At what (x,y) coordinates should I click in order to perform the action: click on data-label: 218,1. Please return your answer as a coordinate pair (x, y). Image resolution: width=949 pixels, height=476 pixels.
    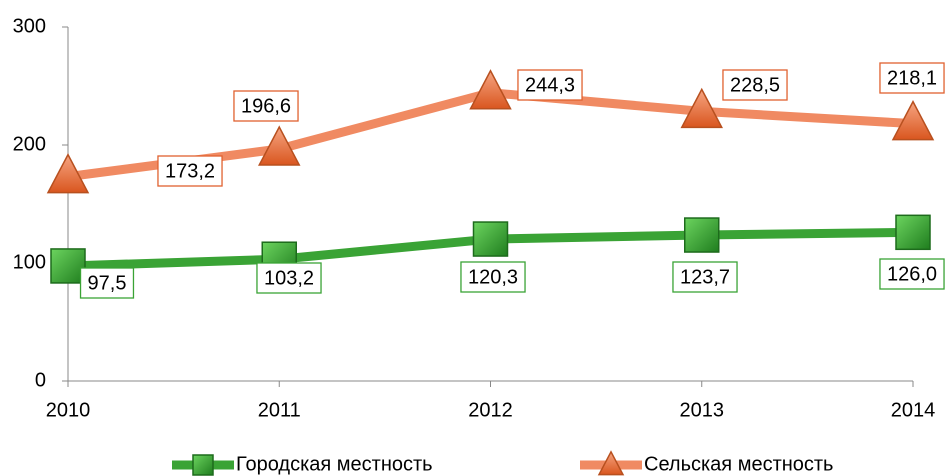
    Looking at the image, I should click on (912, 78).